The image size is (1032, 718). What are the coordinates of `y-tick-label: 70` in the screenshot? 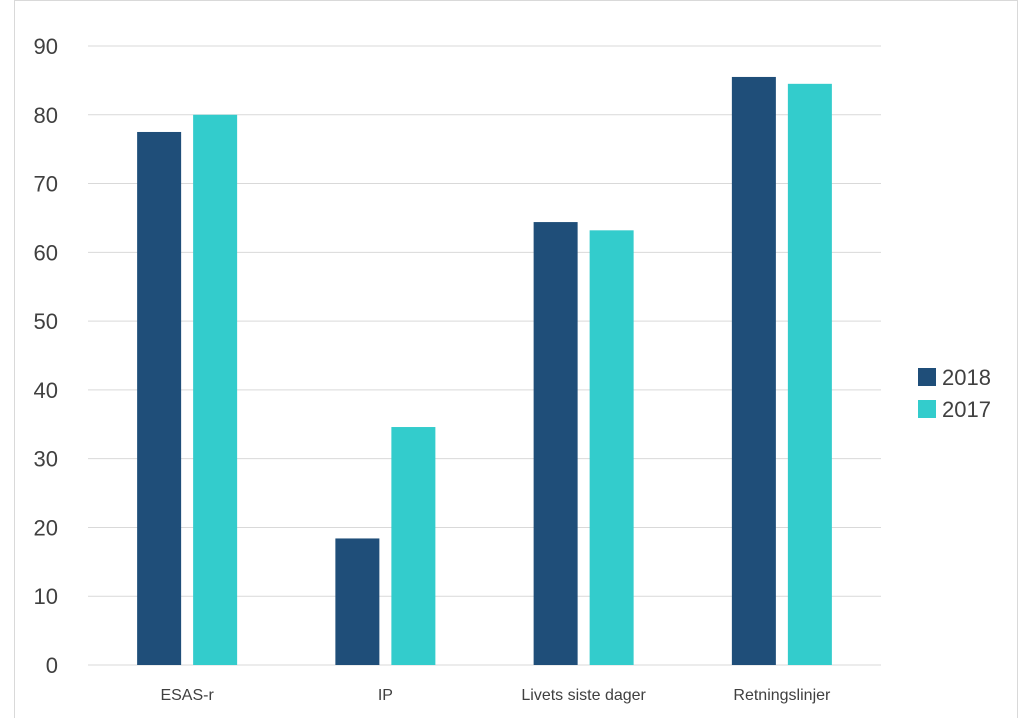 It's located at (46, 184).